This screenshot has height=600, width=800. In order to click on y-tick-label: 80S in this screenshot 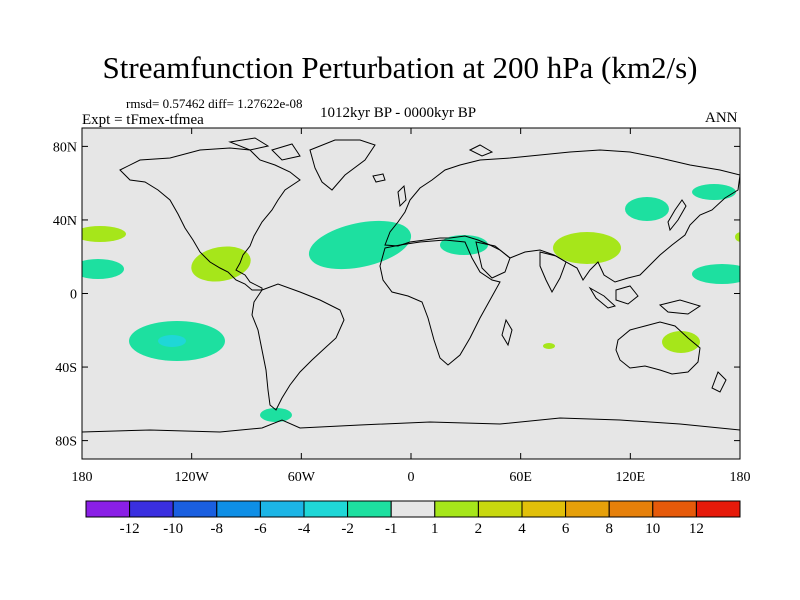, I will do `click(66, 442)`.